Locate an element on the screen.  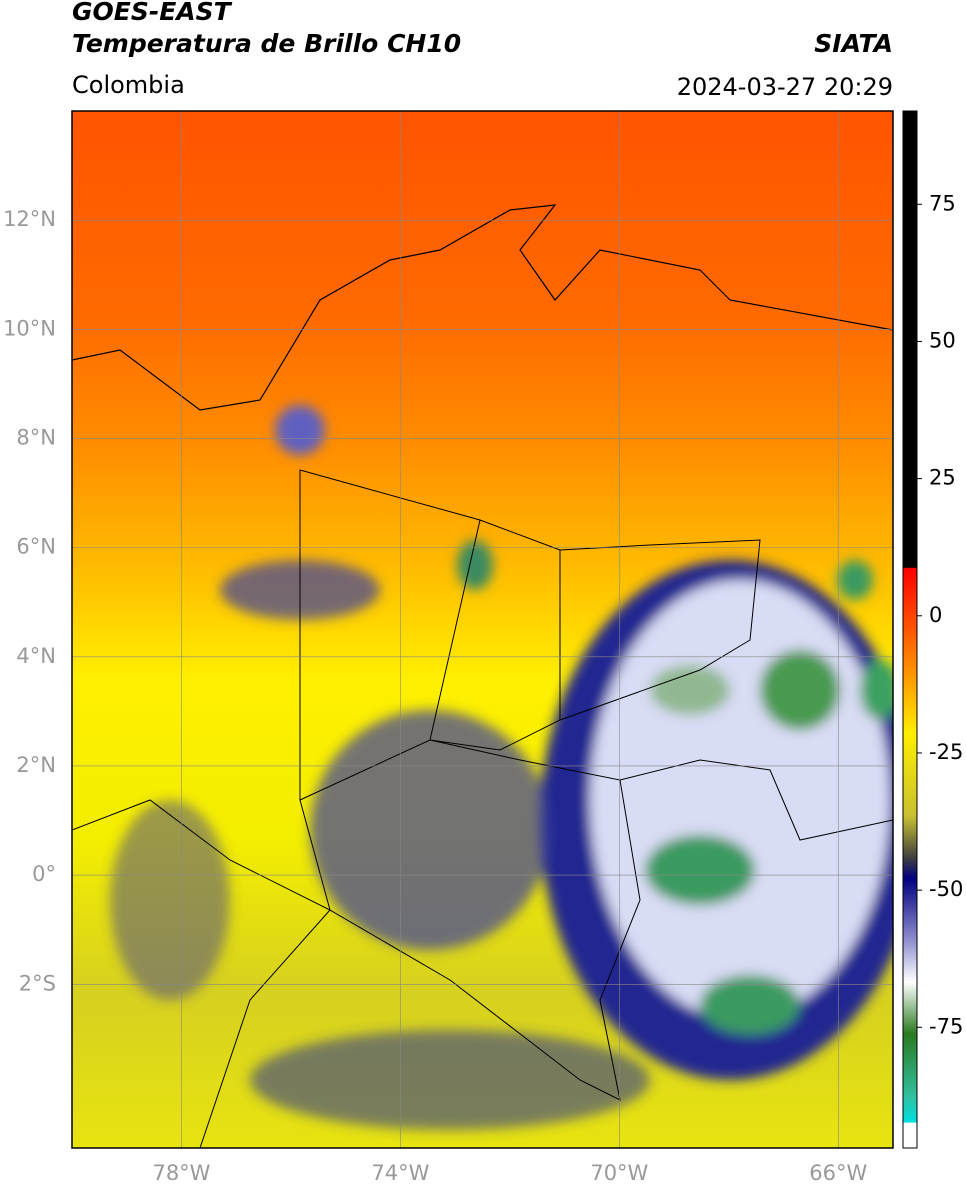
lon-tick-label: 74°W is located at coordinates (400, 1173).